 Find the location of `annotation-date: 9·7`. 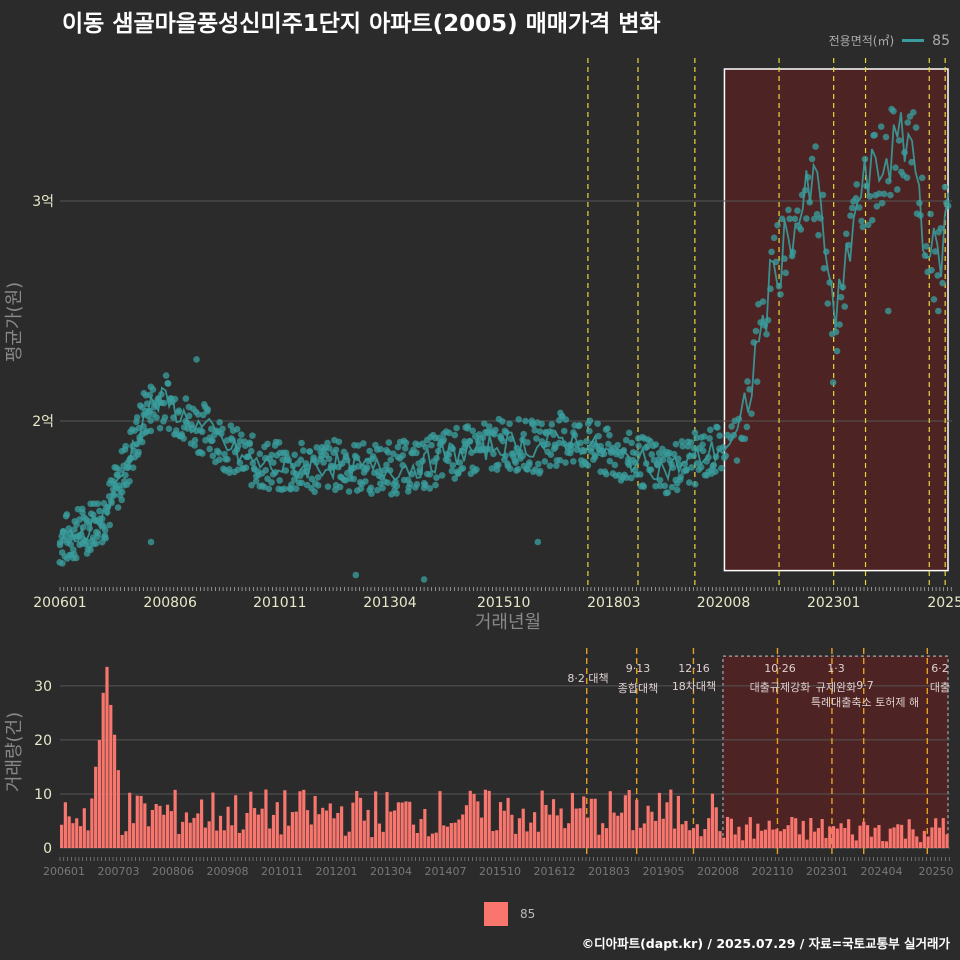

annotation-date: 9·7 is located at coordinates (865, 685).